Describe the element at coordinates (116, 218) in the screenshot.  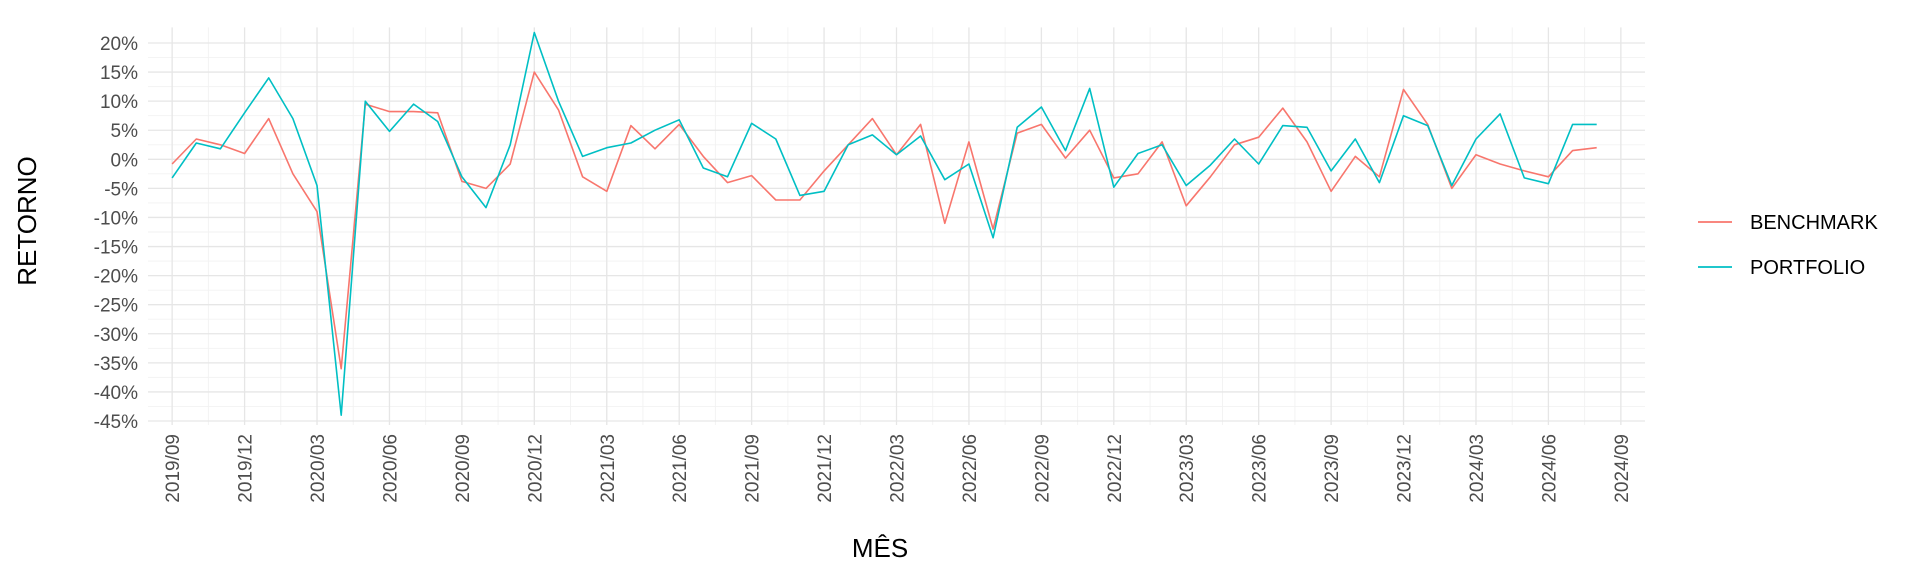
I see `y-tick-label: -10%` at that location.